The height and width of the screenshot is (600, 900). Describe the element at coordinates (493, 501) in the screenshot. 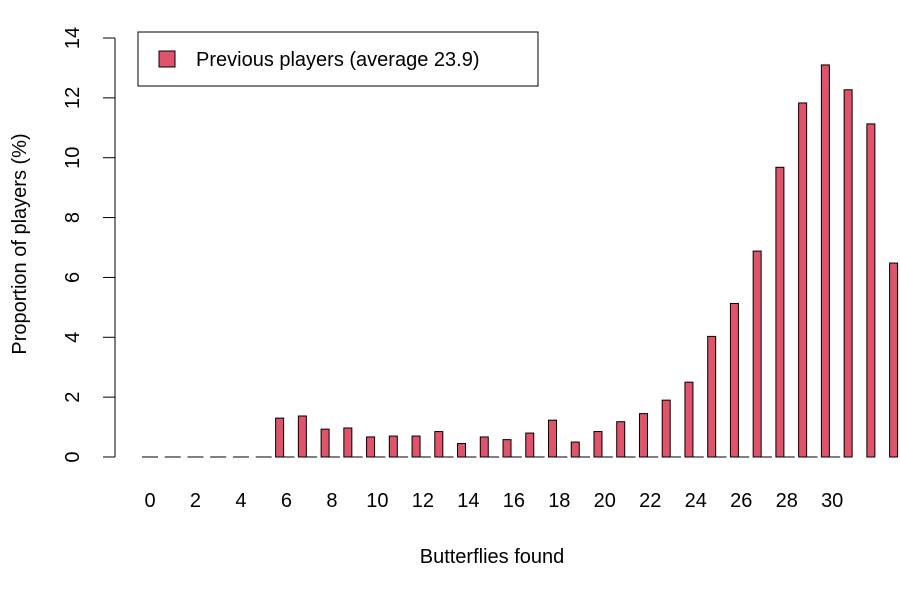

I see `x-axis: 0 2 4 6 8 10 12 14 16 18 20 22 24 26 28 30` at that location.